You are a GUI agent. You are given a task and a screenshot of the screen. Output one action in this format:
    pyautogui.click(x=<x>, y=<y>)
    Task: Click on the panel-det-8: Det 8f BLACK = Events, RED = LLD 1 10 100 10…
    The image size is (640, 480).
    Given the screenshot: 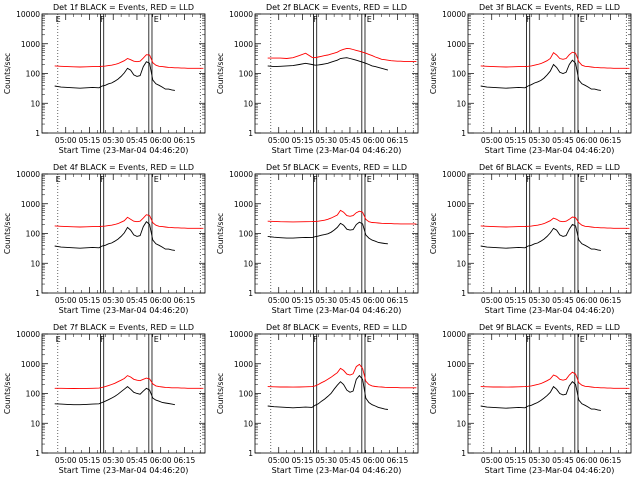 What is the action you would take?
    pyautogui.click(x=317, y=399)
    